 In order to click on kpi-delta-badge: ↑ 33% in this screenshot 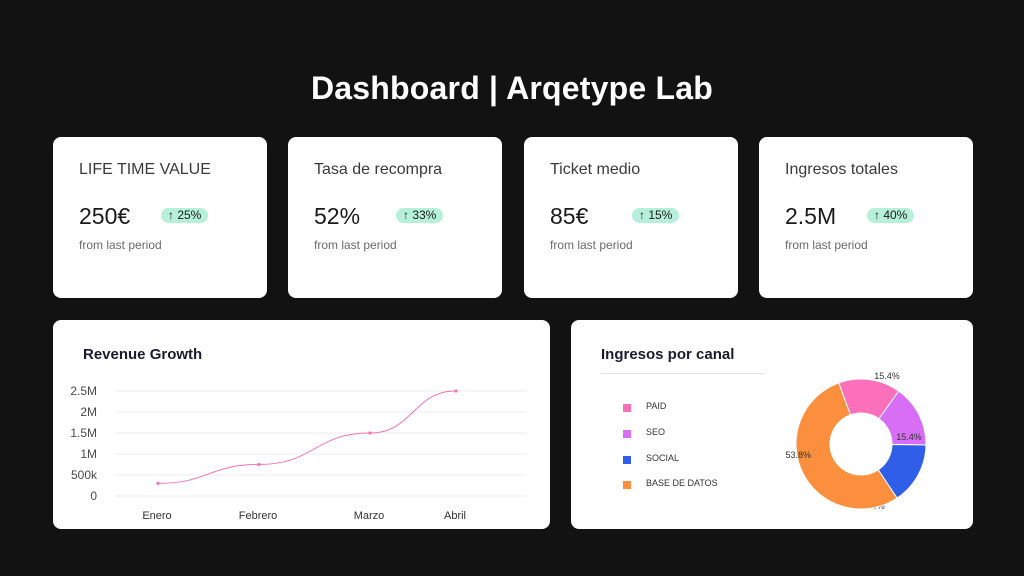, I will do `click(420, 215)`.